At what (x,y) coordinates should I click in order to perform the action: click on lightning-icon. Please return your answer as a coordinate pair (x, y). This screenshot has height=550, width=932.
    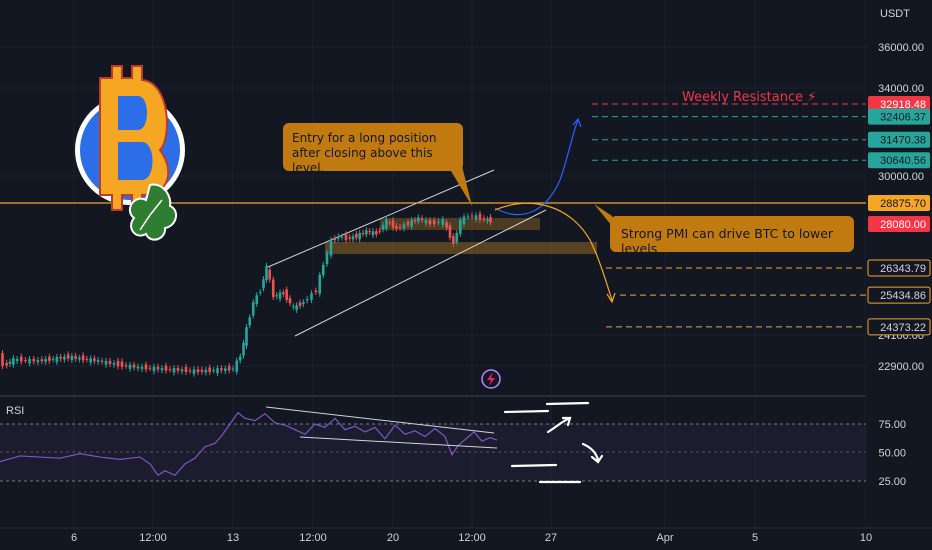
    Looking at the image, I should click on (491, 379).